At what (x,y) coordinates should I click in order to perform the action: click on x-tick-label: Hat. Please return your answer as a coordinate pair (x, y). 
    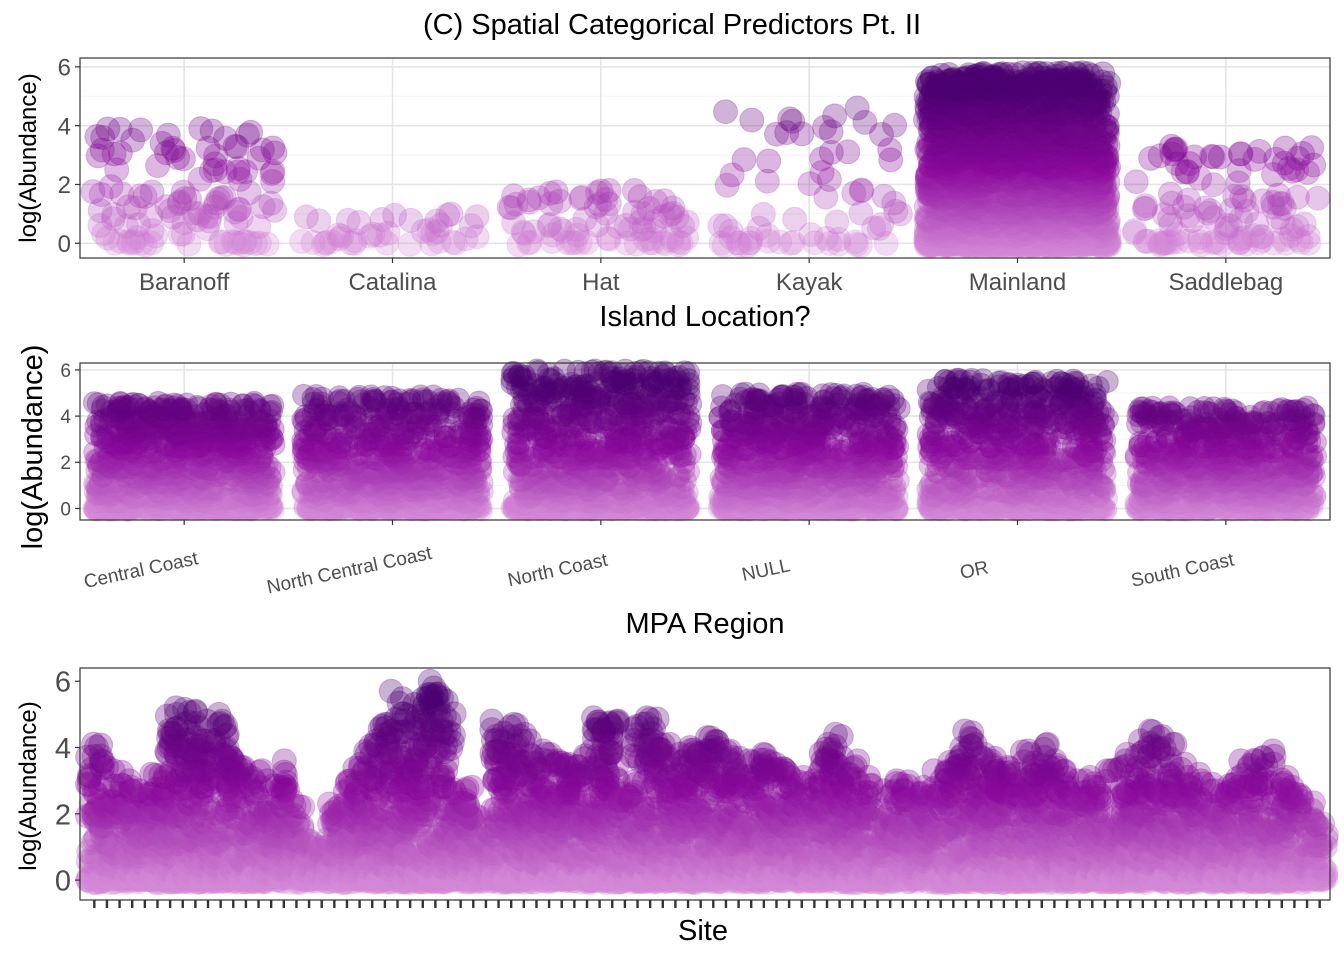
    Looking at the image, I should click on (601, 282).